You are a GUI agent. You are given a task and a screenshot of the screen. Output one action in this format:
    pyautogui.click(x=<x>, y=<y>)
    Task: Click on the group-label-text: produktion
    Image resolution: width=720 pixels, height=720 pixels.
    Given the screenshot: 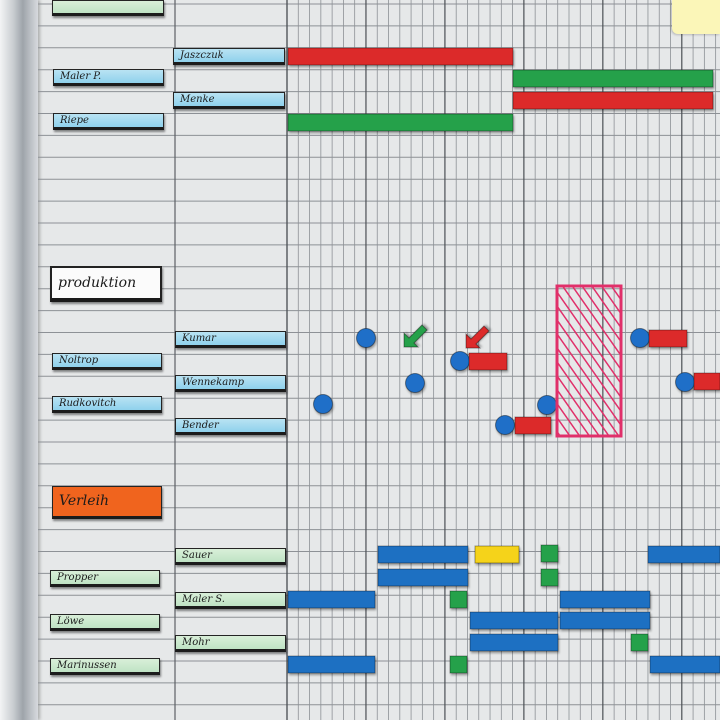 What is the action you would take?
    pyautogui.click(x=97, y=283)
    